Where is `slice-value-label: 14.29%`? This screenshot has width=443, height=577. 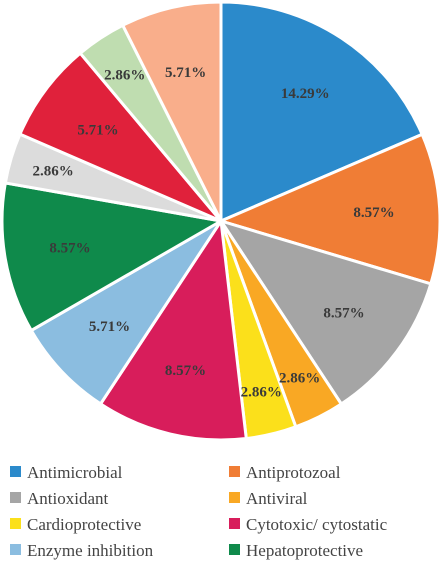 slice-value-label: 14.29% is located at coordinates (305, 94).